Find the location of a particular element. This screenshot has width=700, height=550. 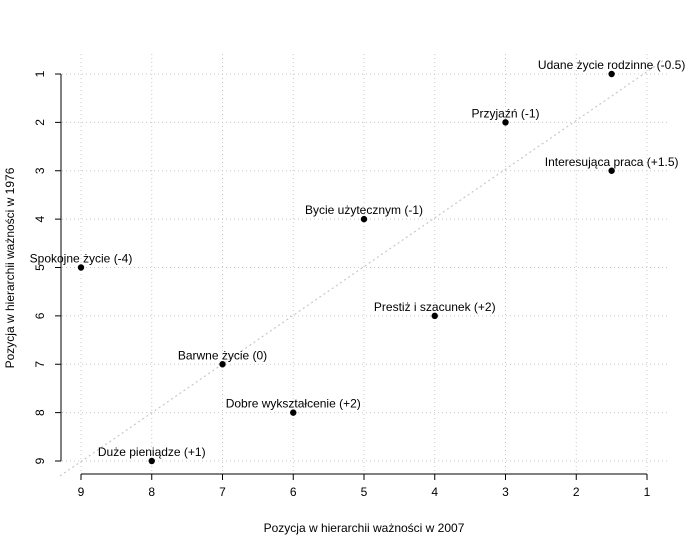

x-tick-label: 8 is located at coordinates (151, 492).